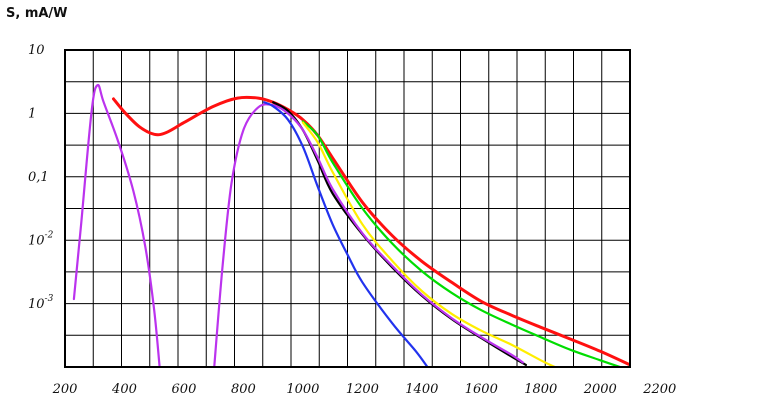 The image size is (760, 412). What do you see at coordinates (32, 114) in the screenshot?
I see `y-tick-label: 1` at bounding box center [32, 114].